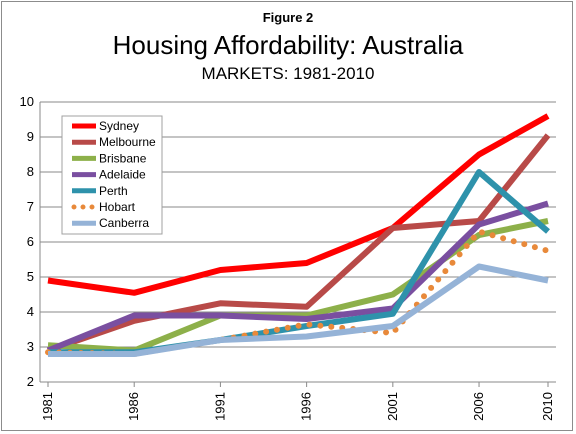  What do you see at coordinates (219, 406) in the screenshot?
I see `x-tick-label: 1991` at bounding box center [219, 406].